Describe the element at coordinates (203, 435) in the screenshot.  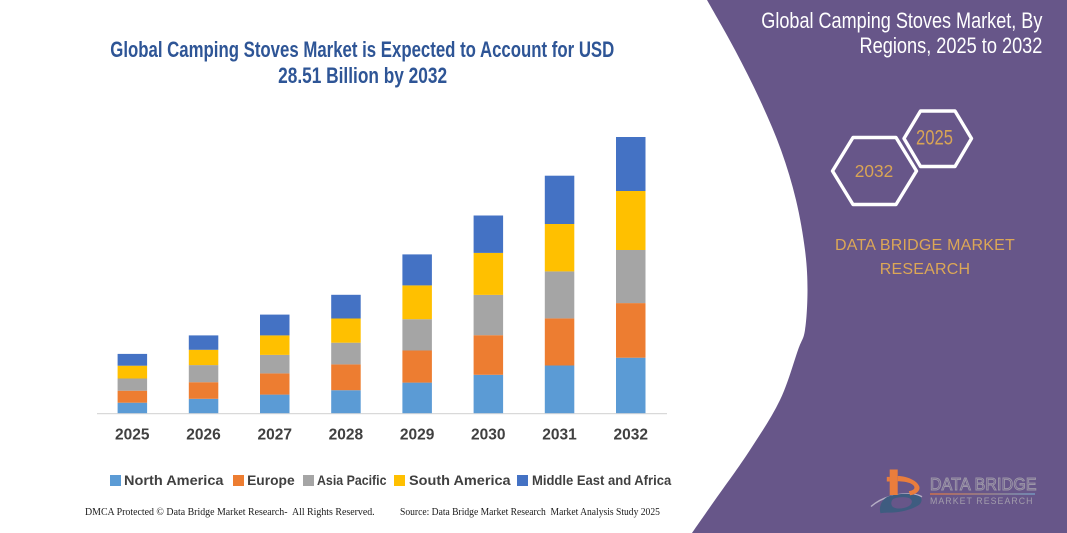
I see `svg-text: 2026` at that location.